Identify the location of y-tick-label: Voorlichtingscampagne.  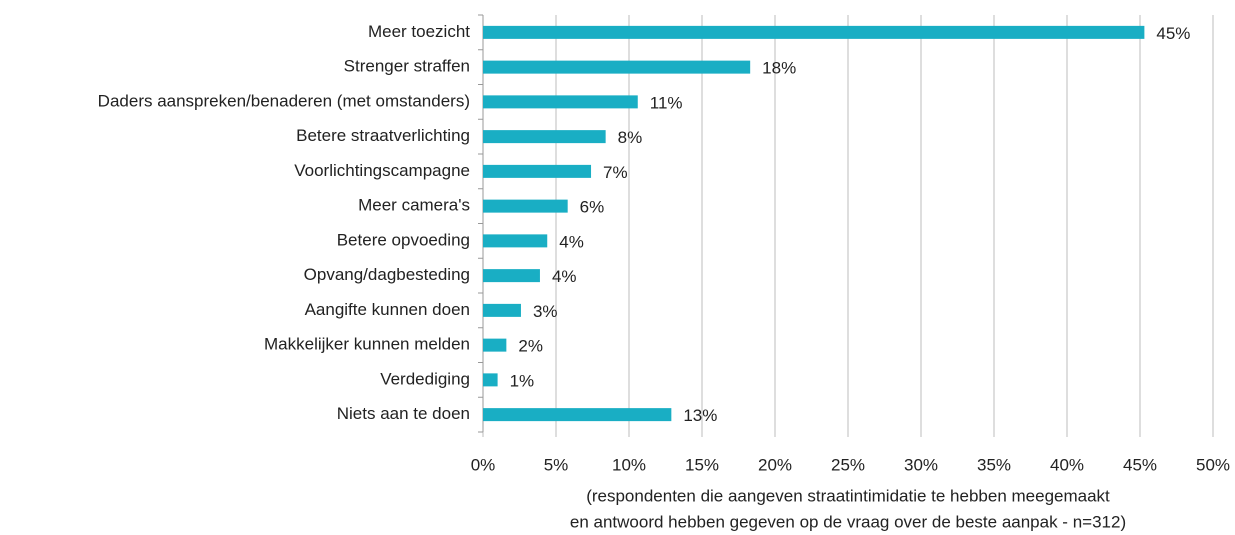
(382, 170).